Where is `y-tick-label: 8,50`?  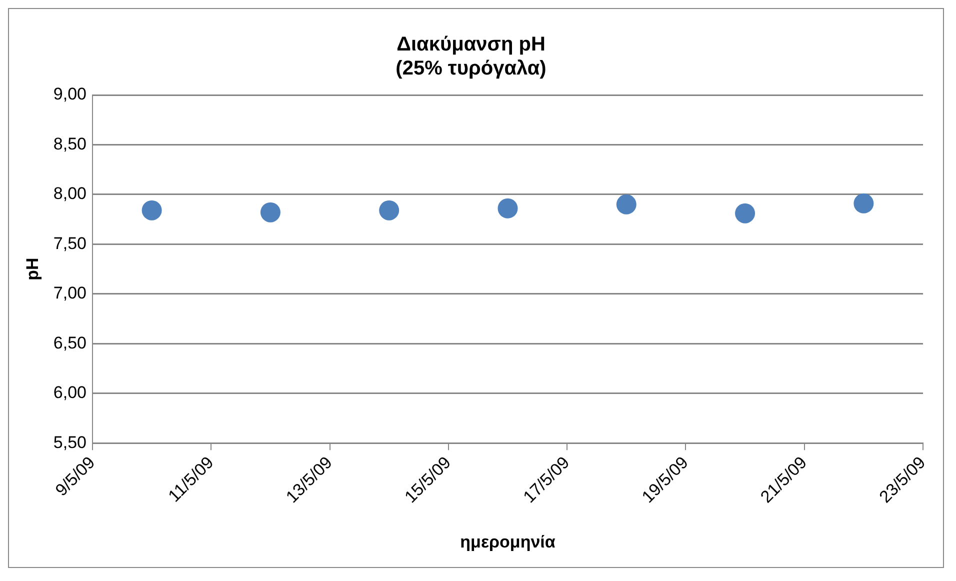 y-tick-label: 8,50 is located at coordinates (69, 144).